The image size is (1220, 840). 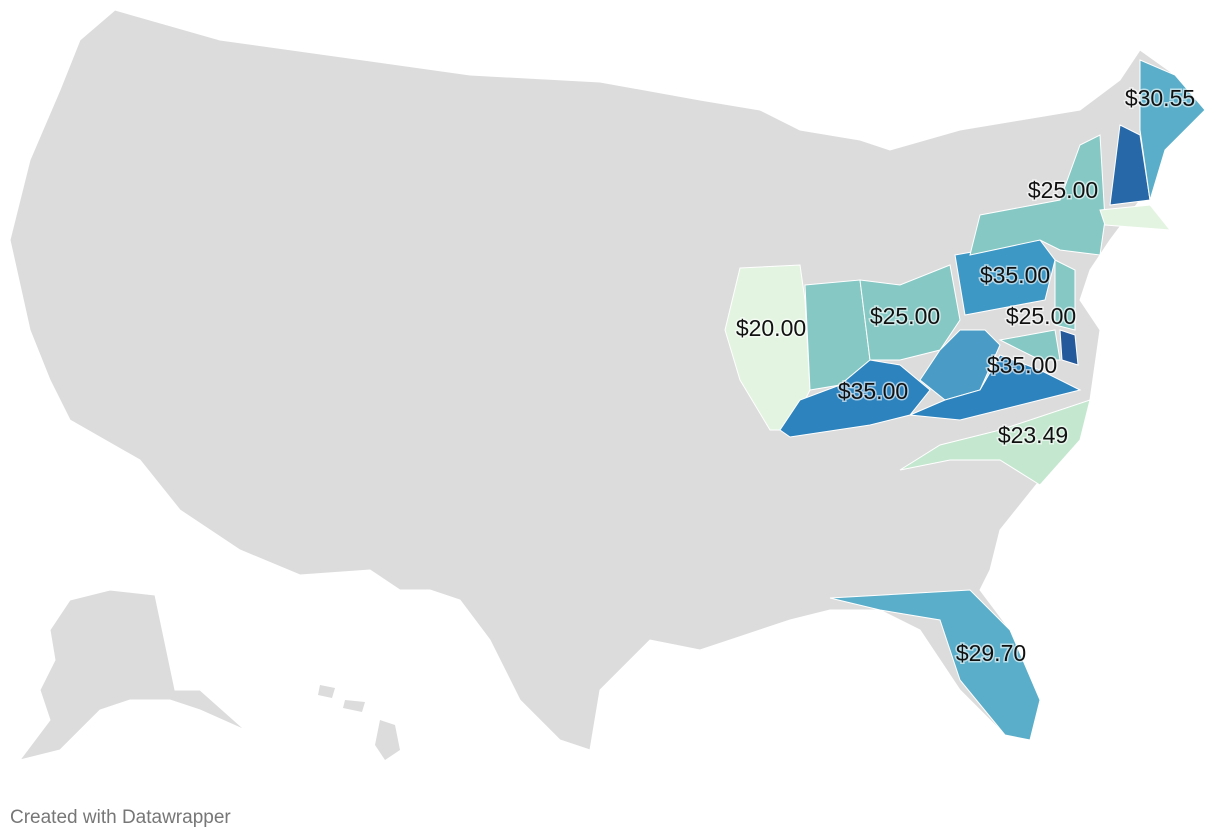 What do you see at coordinates (771, 328) in the screenshot?
I see `value-label: $20.00` at bounding box center [771, 328].